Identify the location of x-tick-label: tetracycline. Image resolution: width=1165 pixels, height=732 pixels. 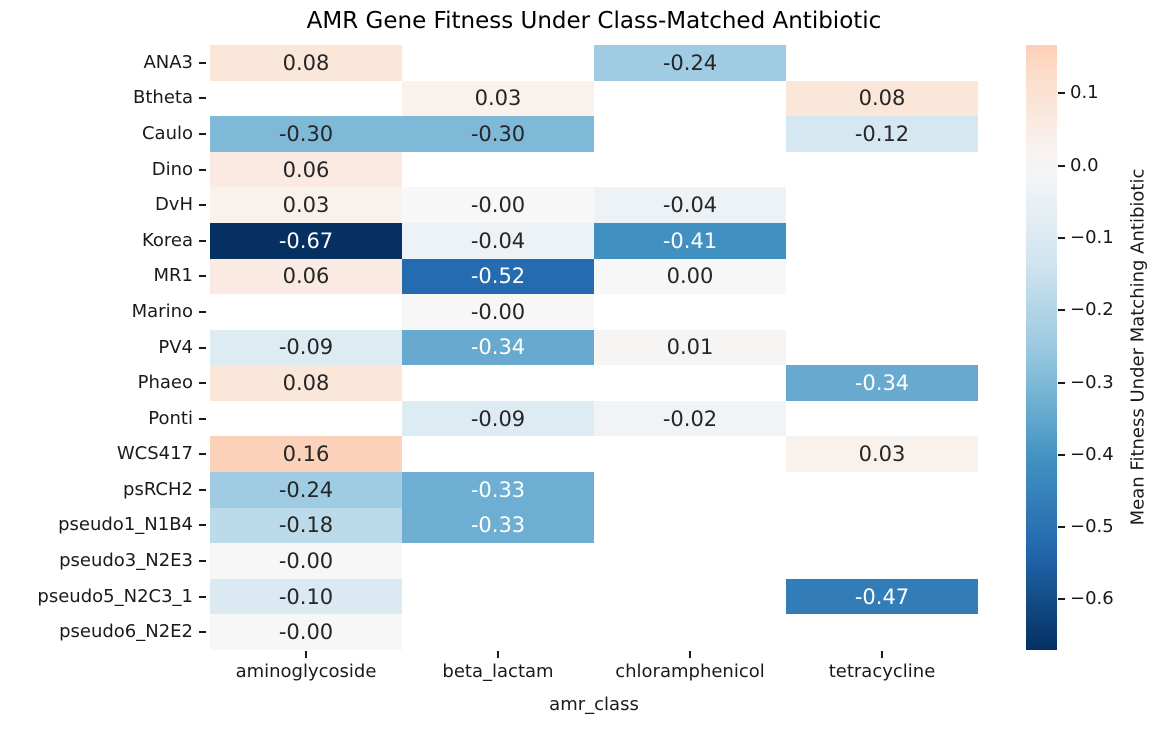
(882, 671).